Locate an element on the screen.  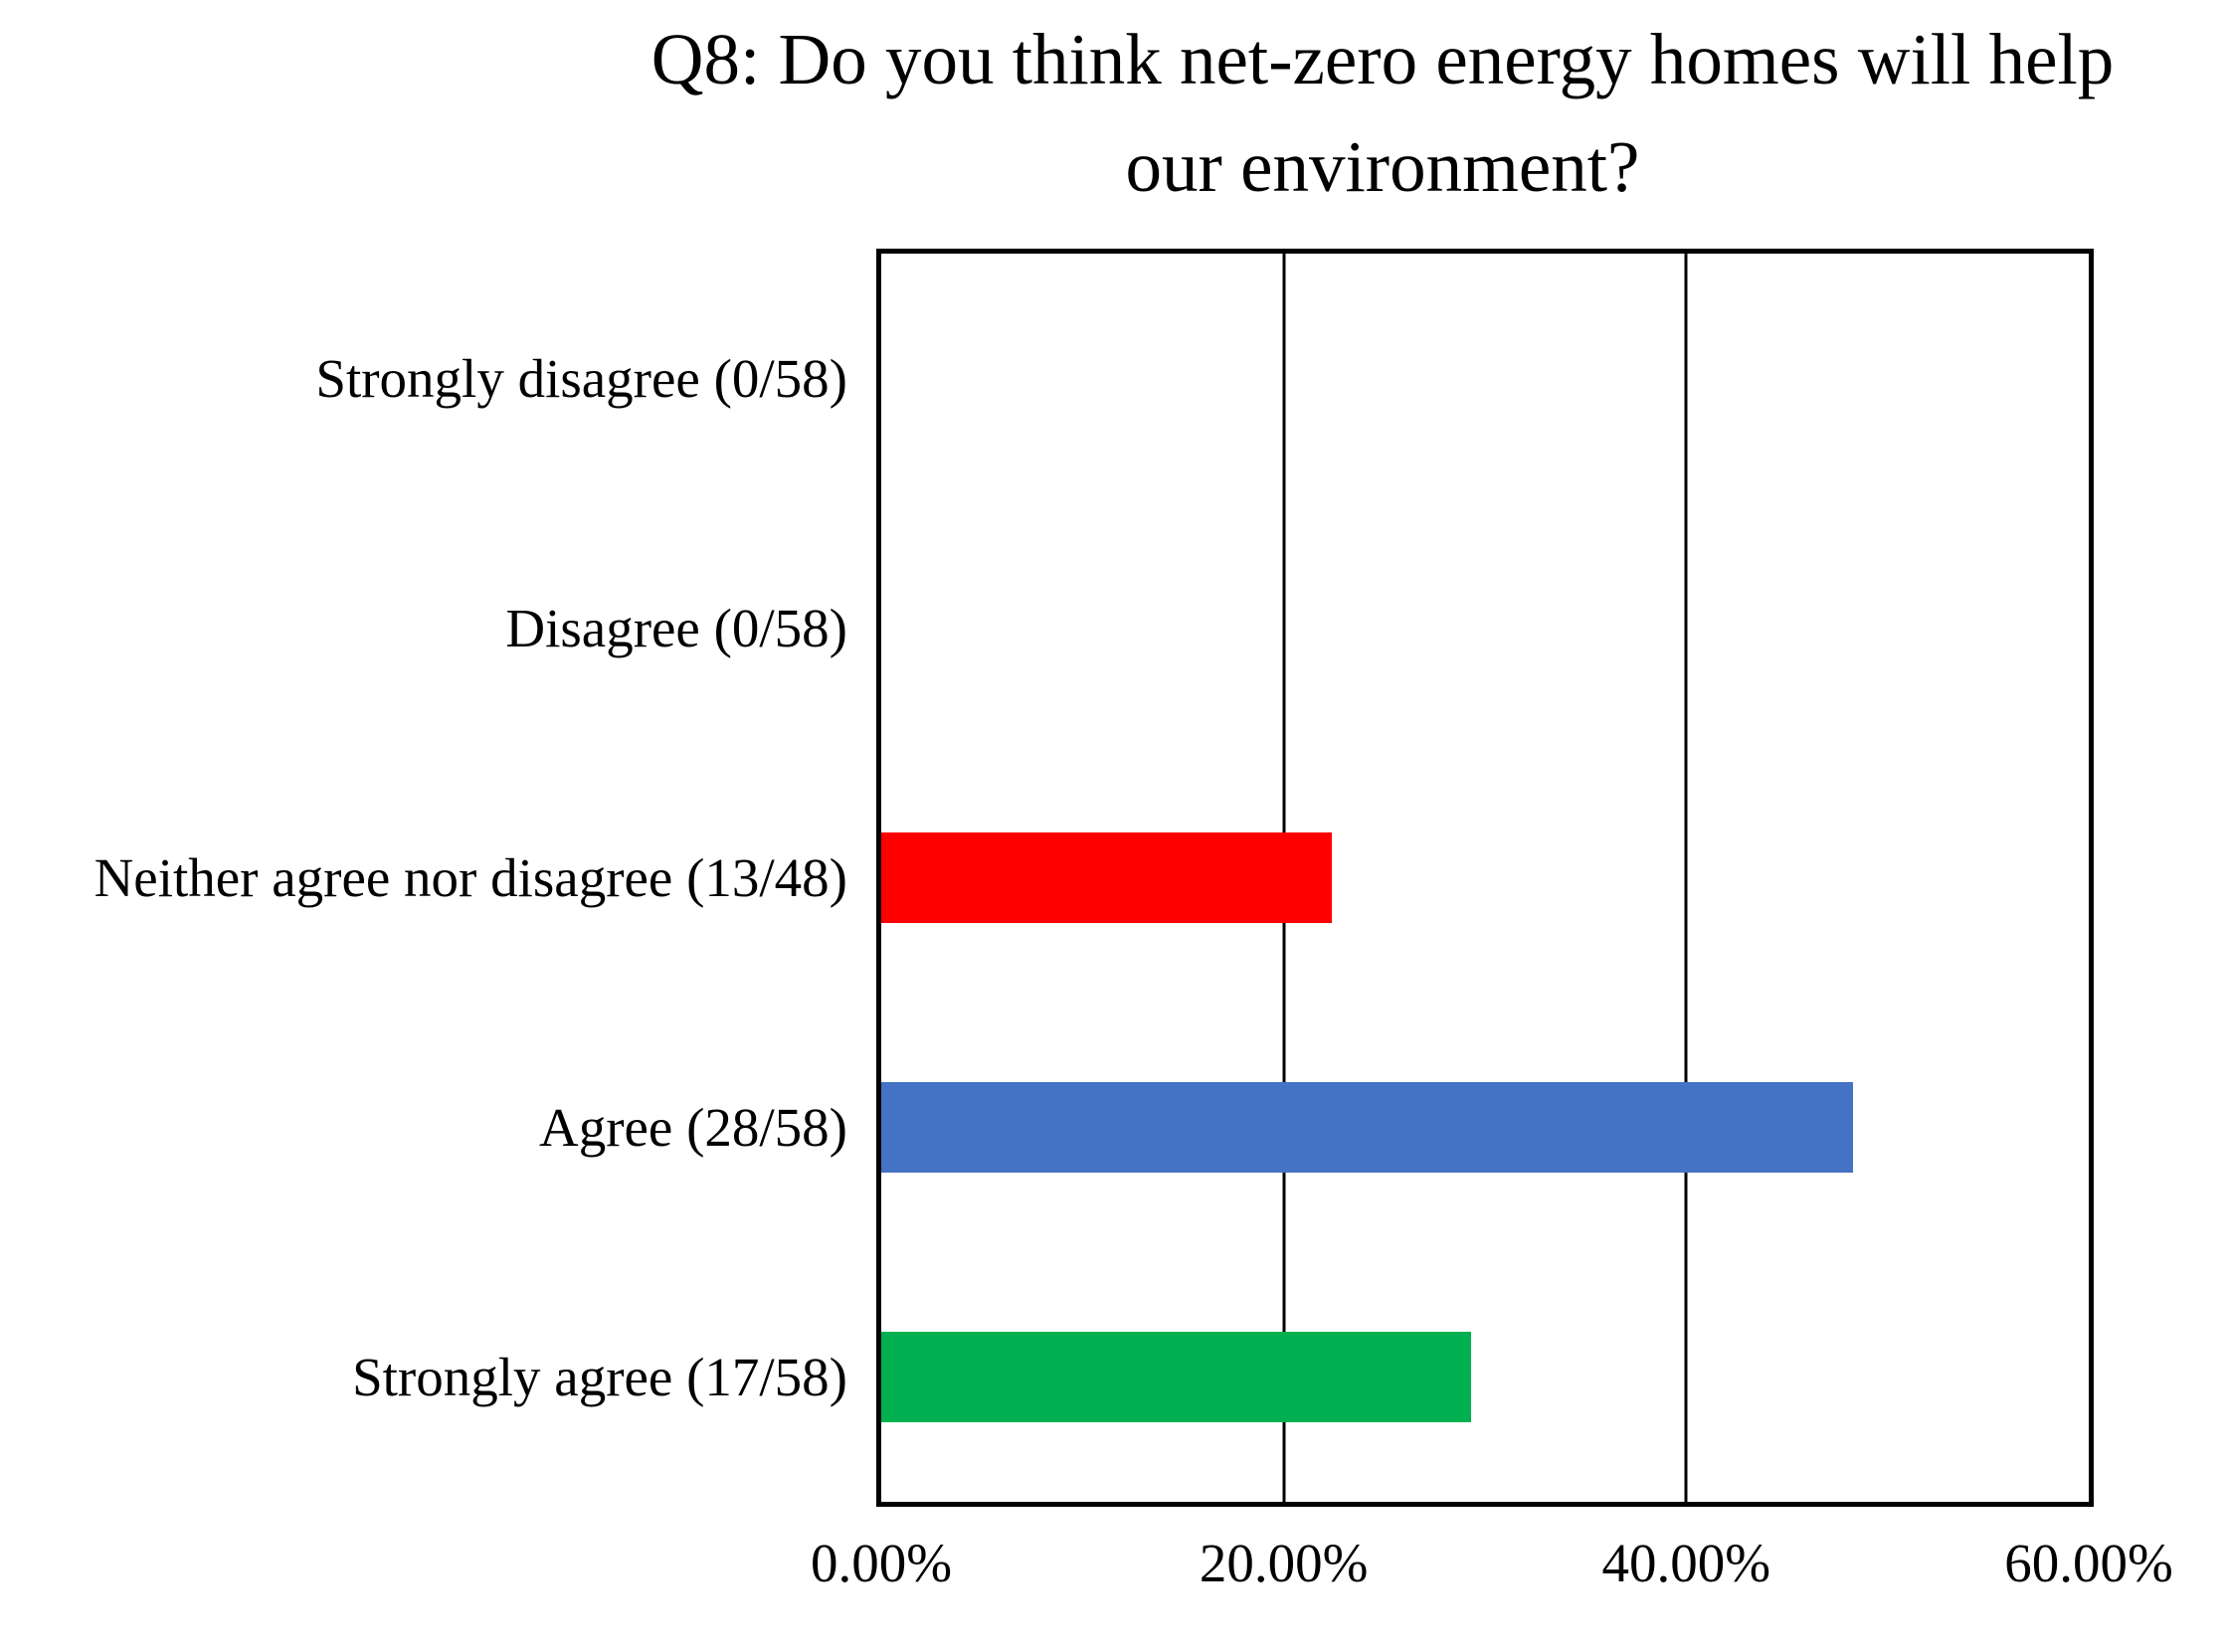
category-label: Strongly agree (17/58) is located at coordinates (599, 1377).